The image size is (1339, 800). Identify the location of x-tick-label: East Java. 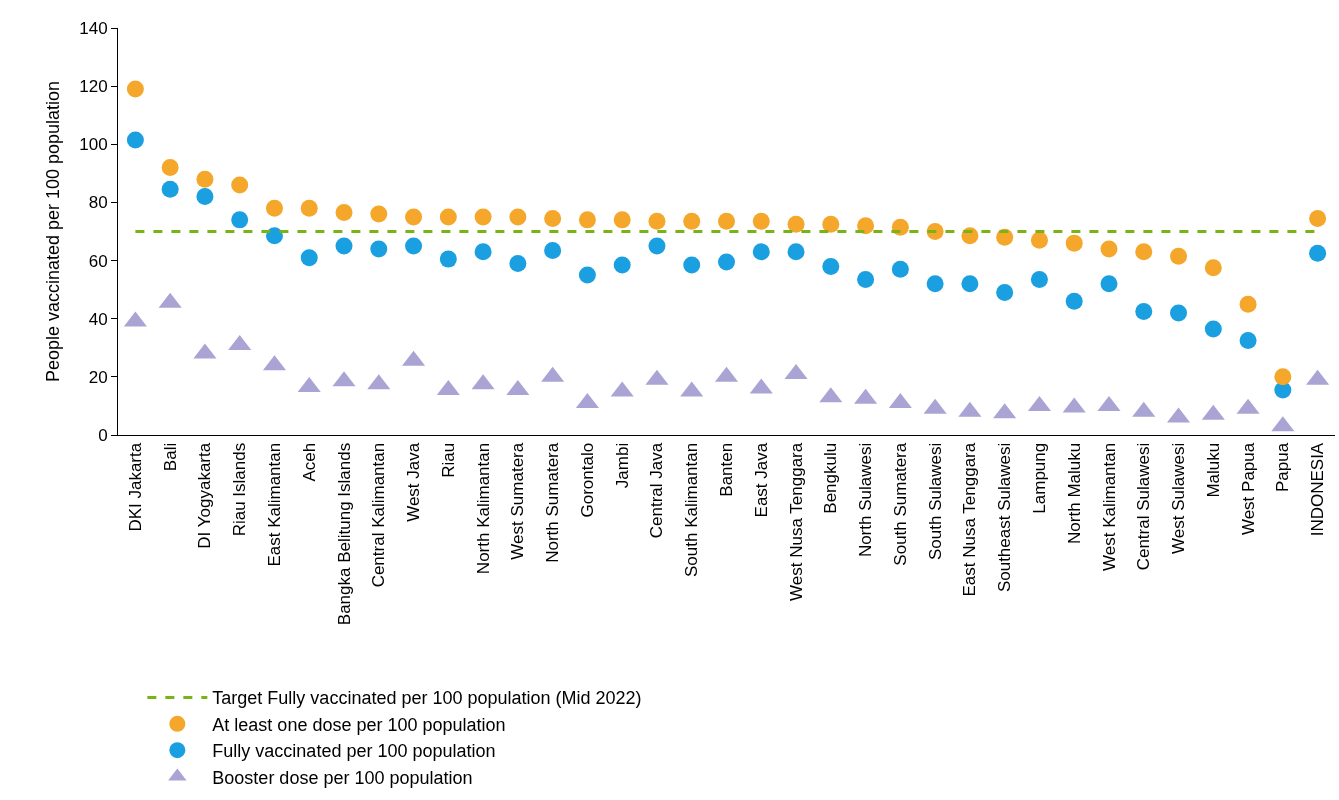
(761, 480).